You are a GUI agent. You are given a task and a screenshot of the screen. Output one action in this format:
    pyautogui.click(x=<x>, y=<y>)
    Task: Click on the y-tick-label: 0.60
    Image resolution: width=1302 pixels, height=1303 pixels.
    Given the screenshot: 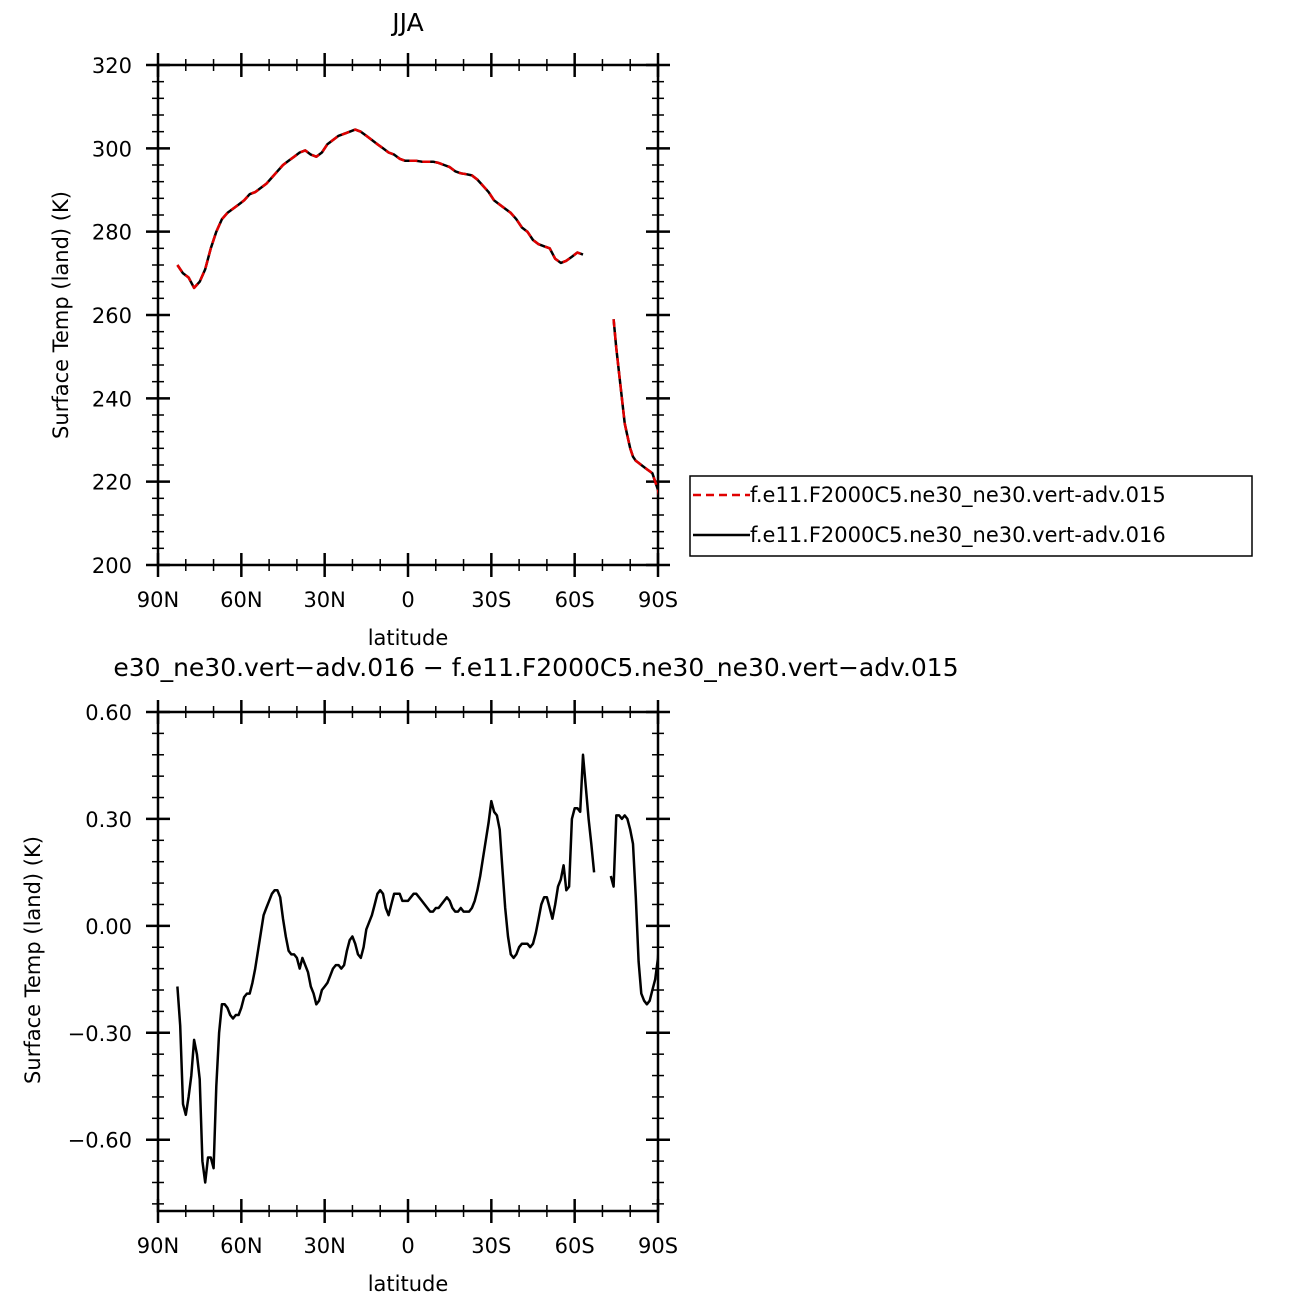 What is the action you would take?
    pyautogui.click(x=108, y=713)
    